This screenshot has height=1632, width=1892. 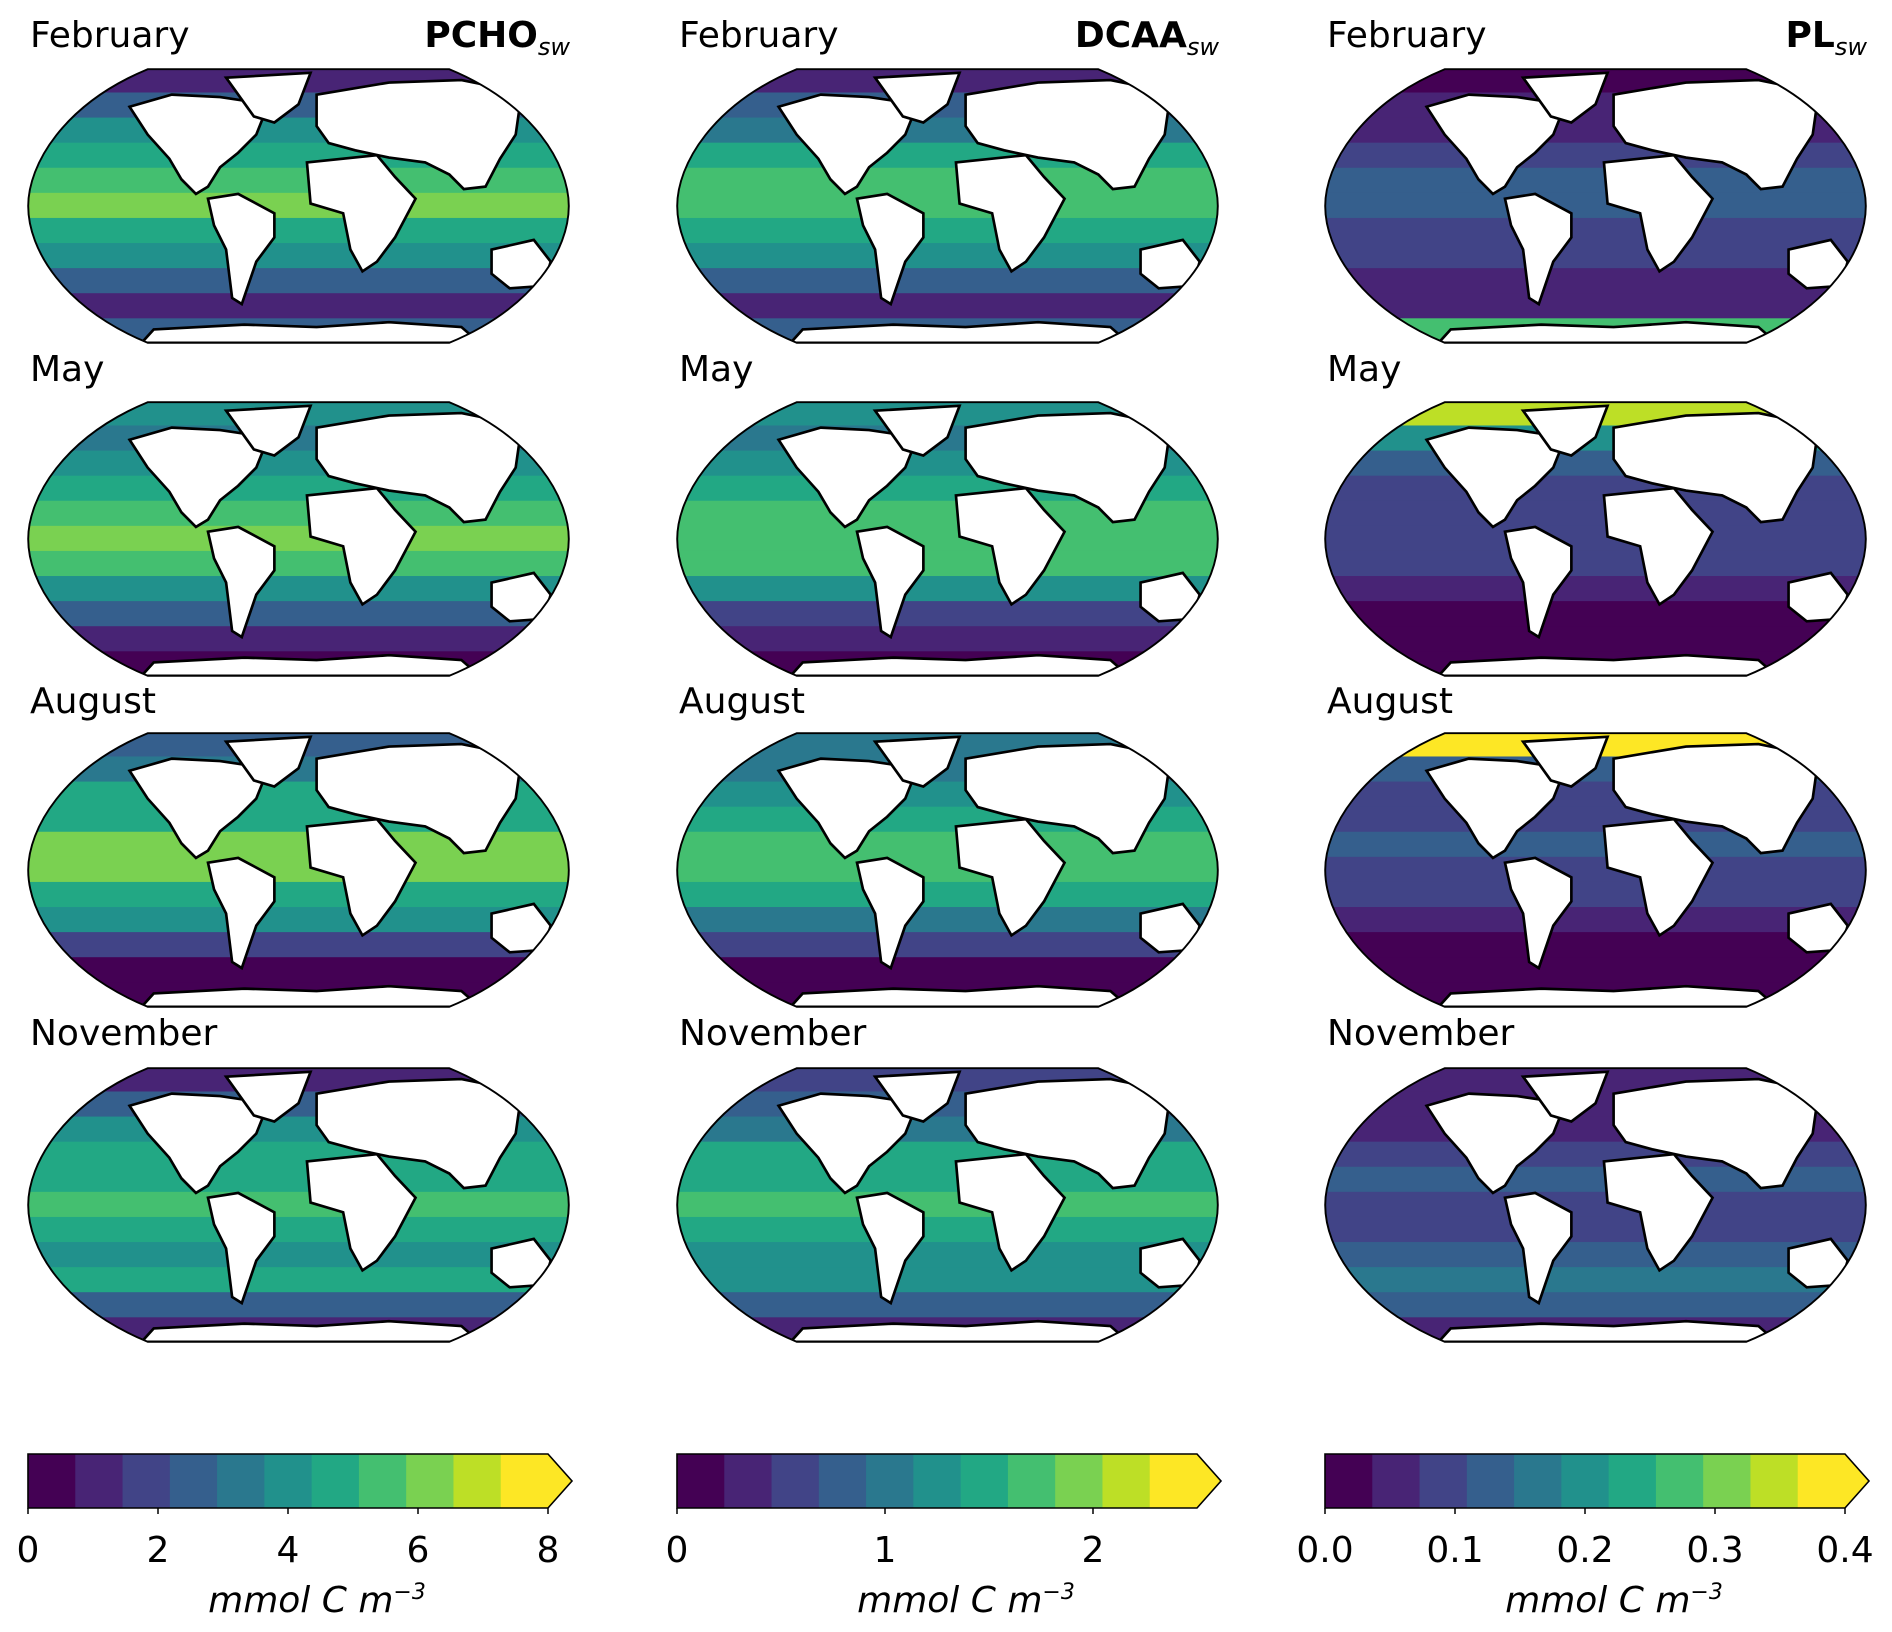 What do you see at coordinates (300, 1483) in the screenshot?
I see `colorbar-pcho` at bounding box center [300, 1483].